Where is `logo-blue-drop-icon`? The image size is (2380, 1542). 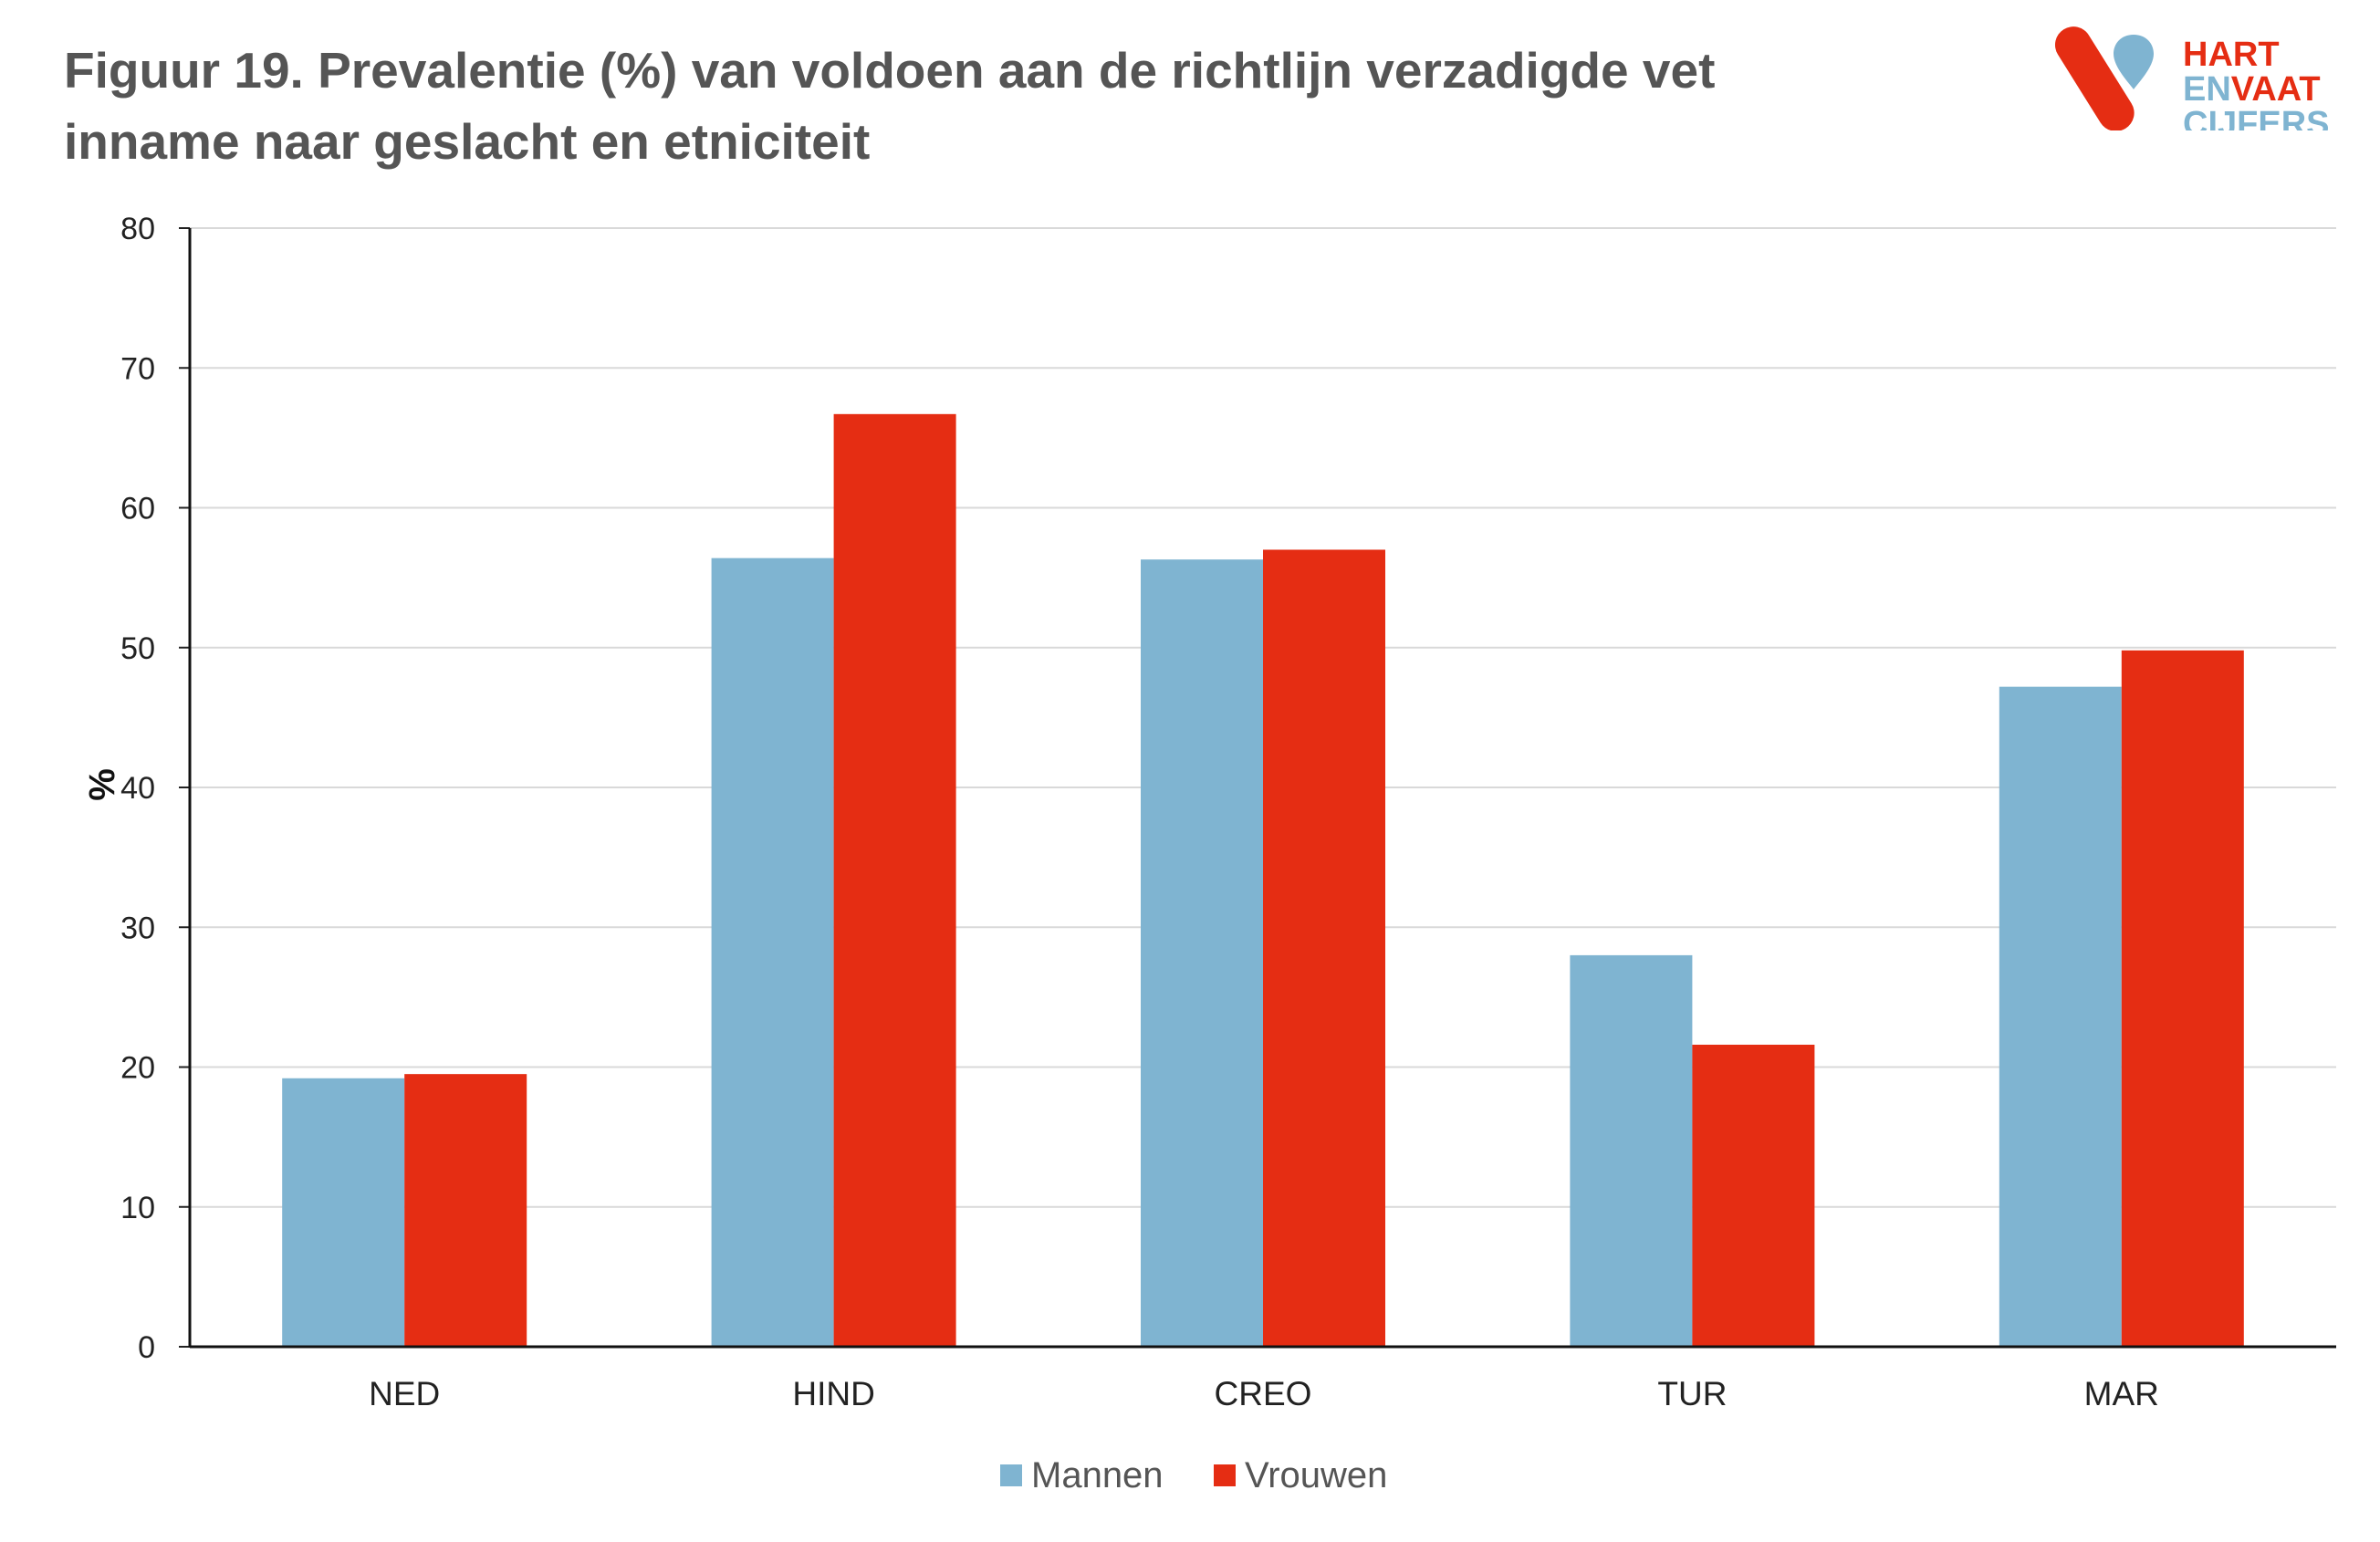
logo-blue-drop-icon is located at coordinates (2134, 62).